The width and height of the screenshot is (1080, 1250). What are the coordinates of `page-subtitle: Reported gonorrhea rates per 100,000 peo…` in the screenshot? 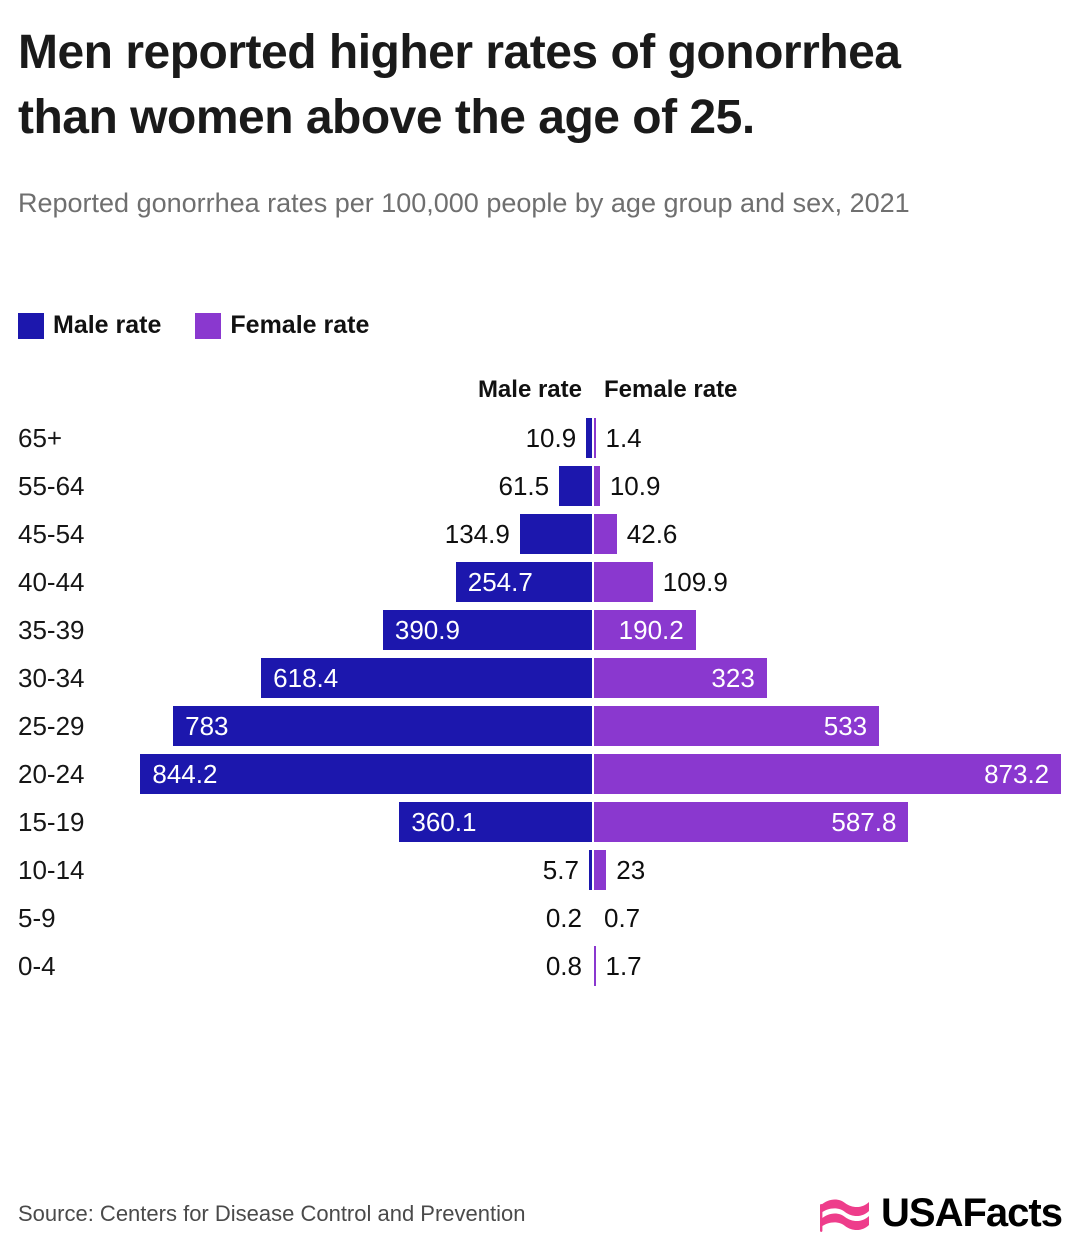 It's located at (464, 202).